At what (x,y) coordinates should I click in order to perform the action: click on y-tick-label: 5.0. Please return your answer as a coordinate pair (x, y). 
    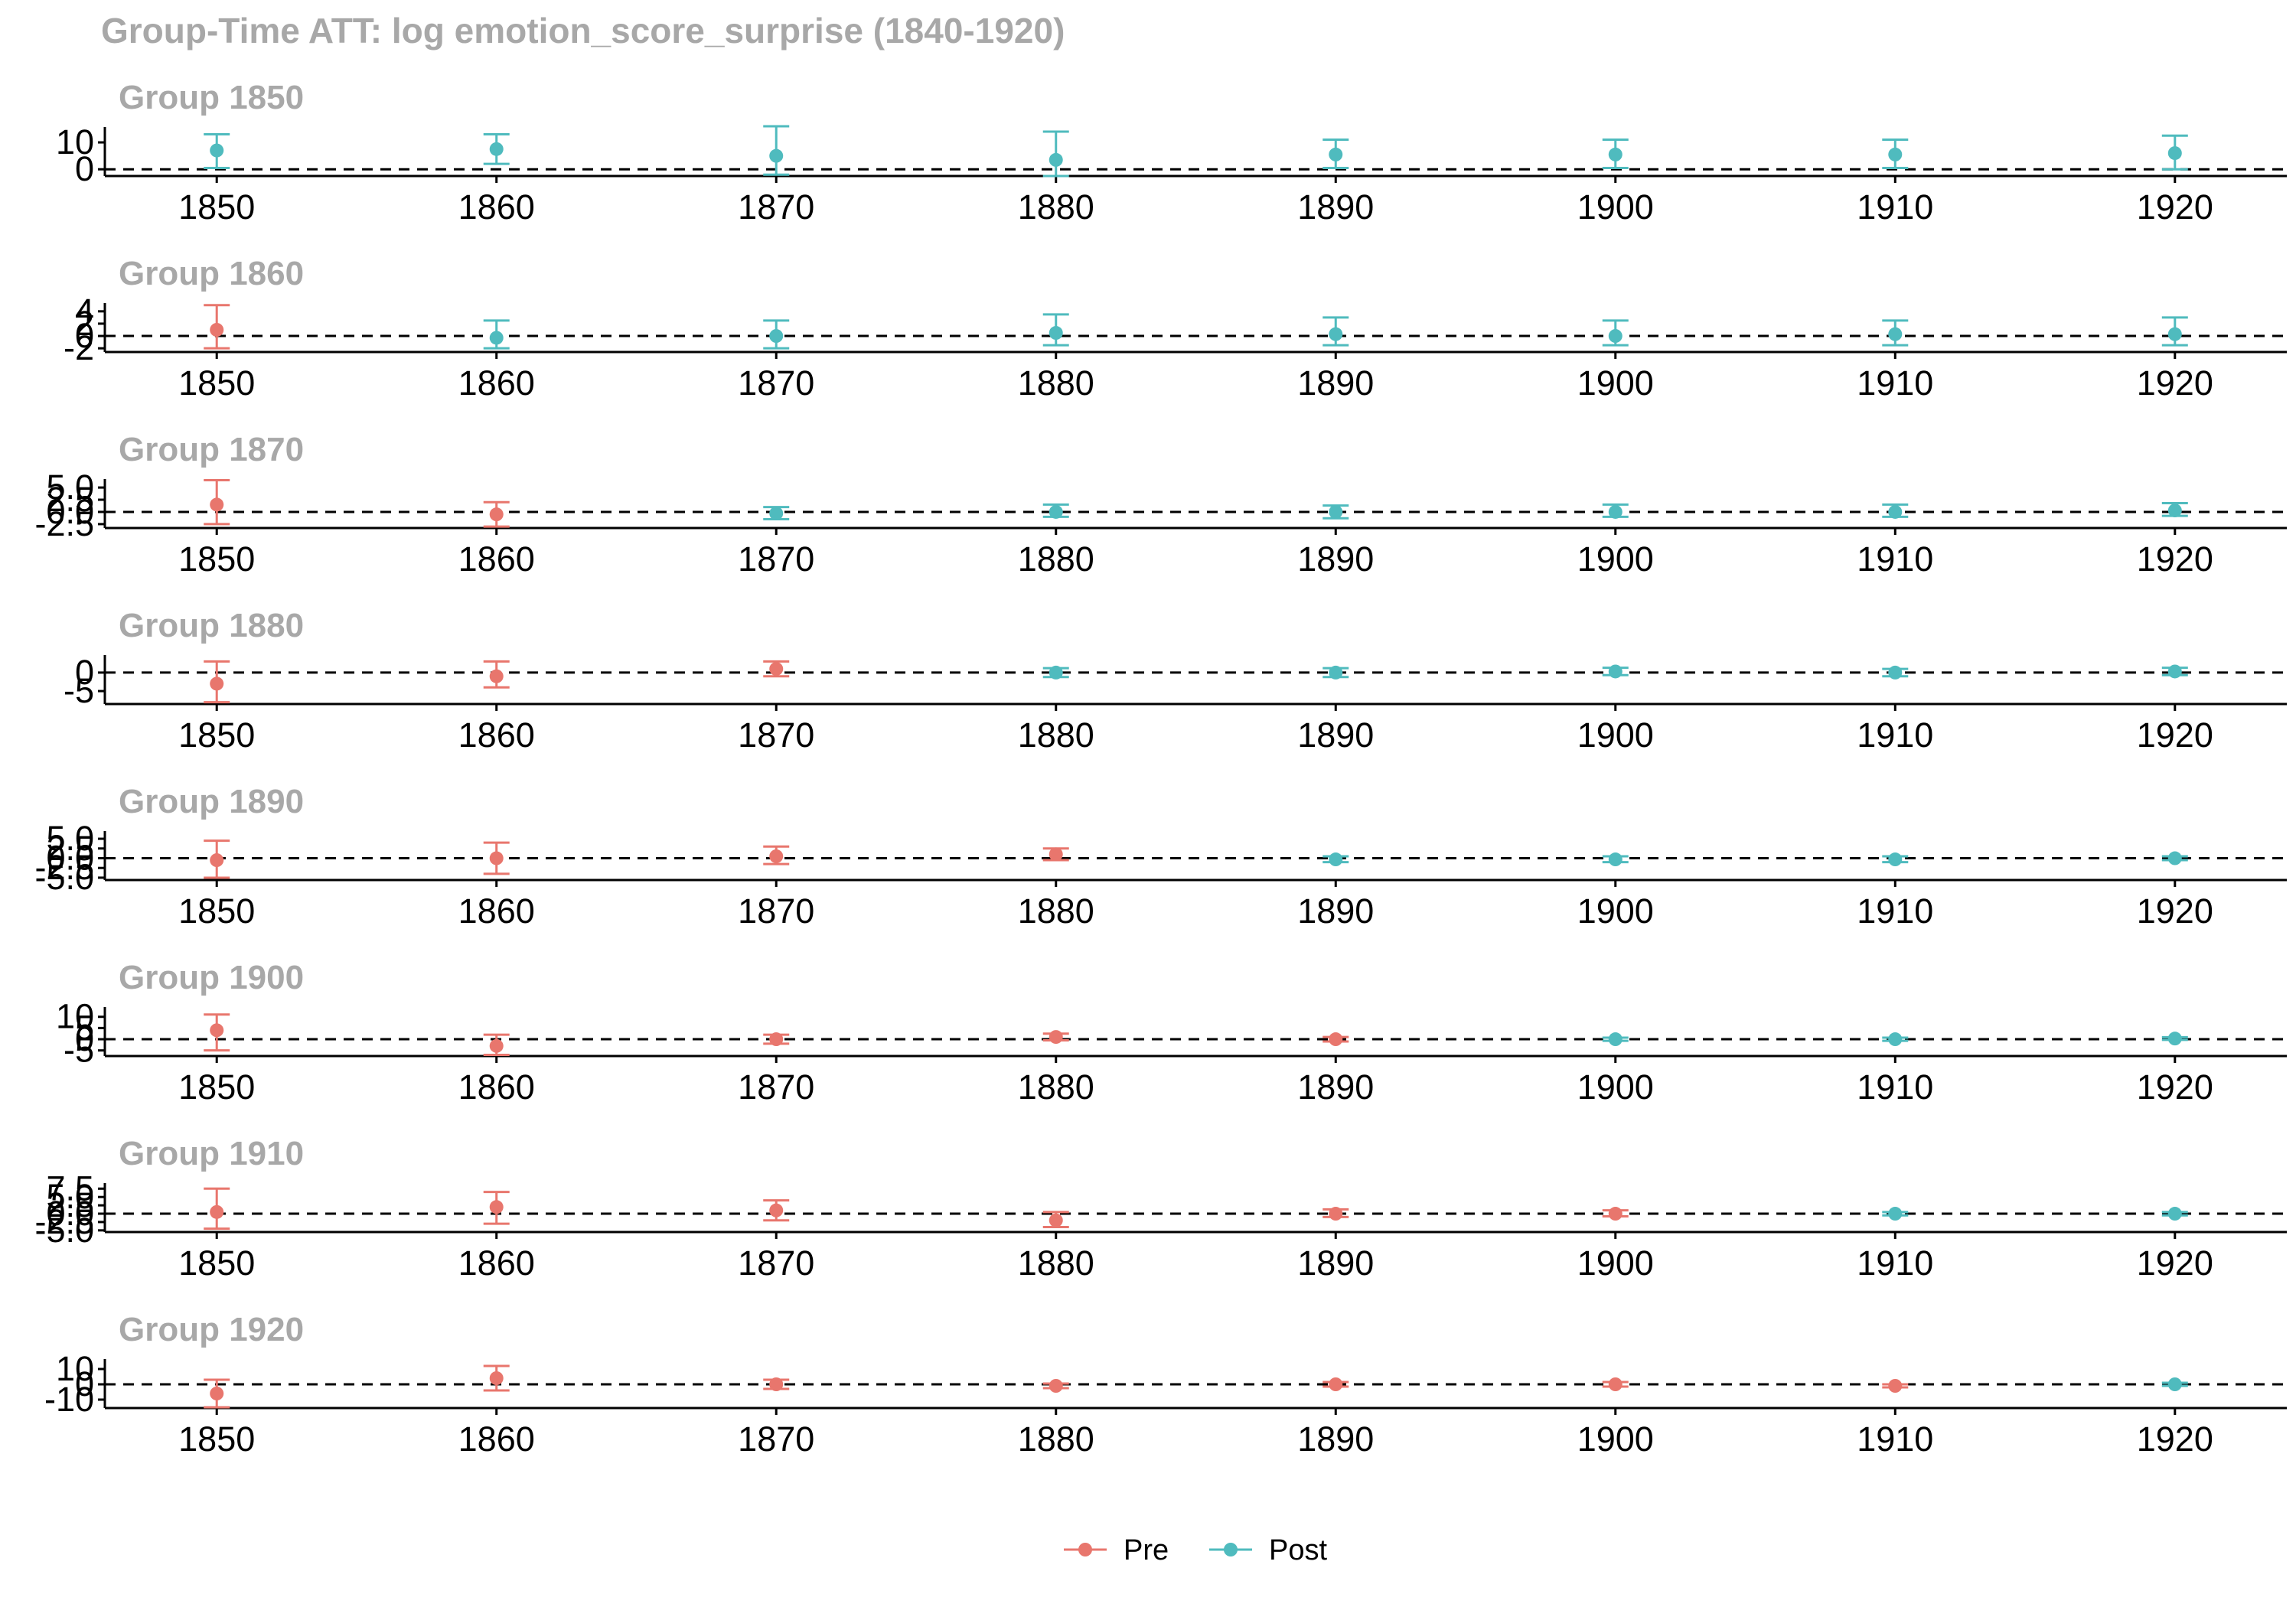
    Looking at the image, I should click on (70, 488).